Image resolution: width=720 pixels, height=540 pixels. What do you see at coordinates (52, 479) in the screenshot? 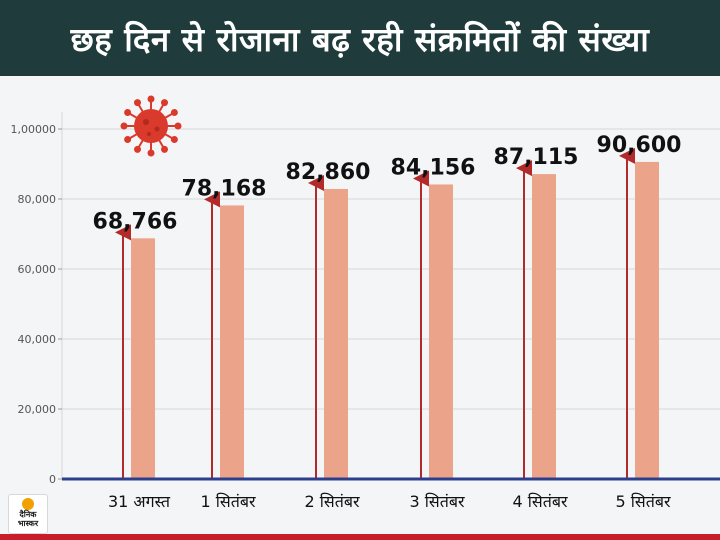
I see `y-tick-label: 0` at bounding box center [52, 479].